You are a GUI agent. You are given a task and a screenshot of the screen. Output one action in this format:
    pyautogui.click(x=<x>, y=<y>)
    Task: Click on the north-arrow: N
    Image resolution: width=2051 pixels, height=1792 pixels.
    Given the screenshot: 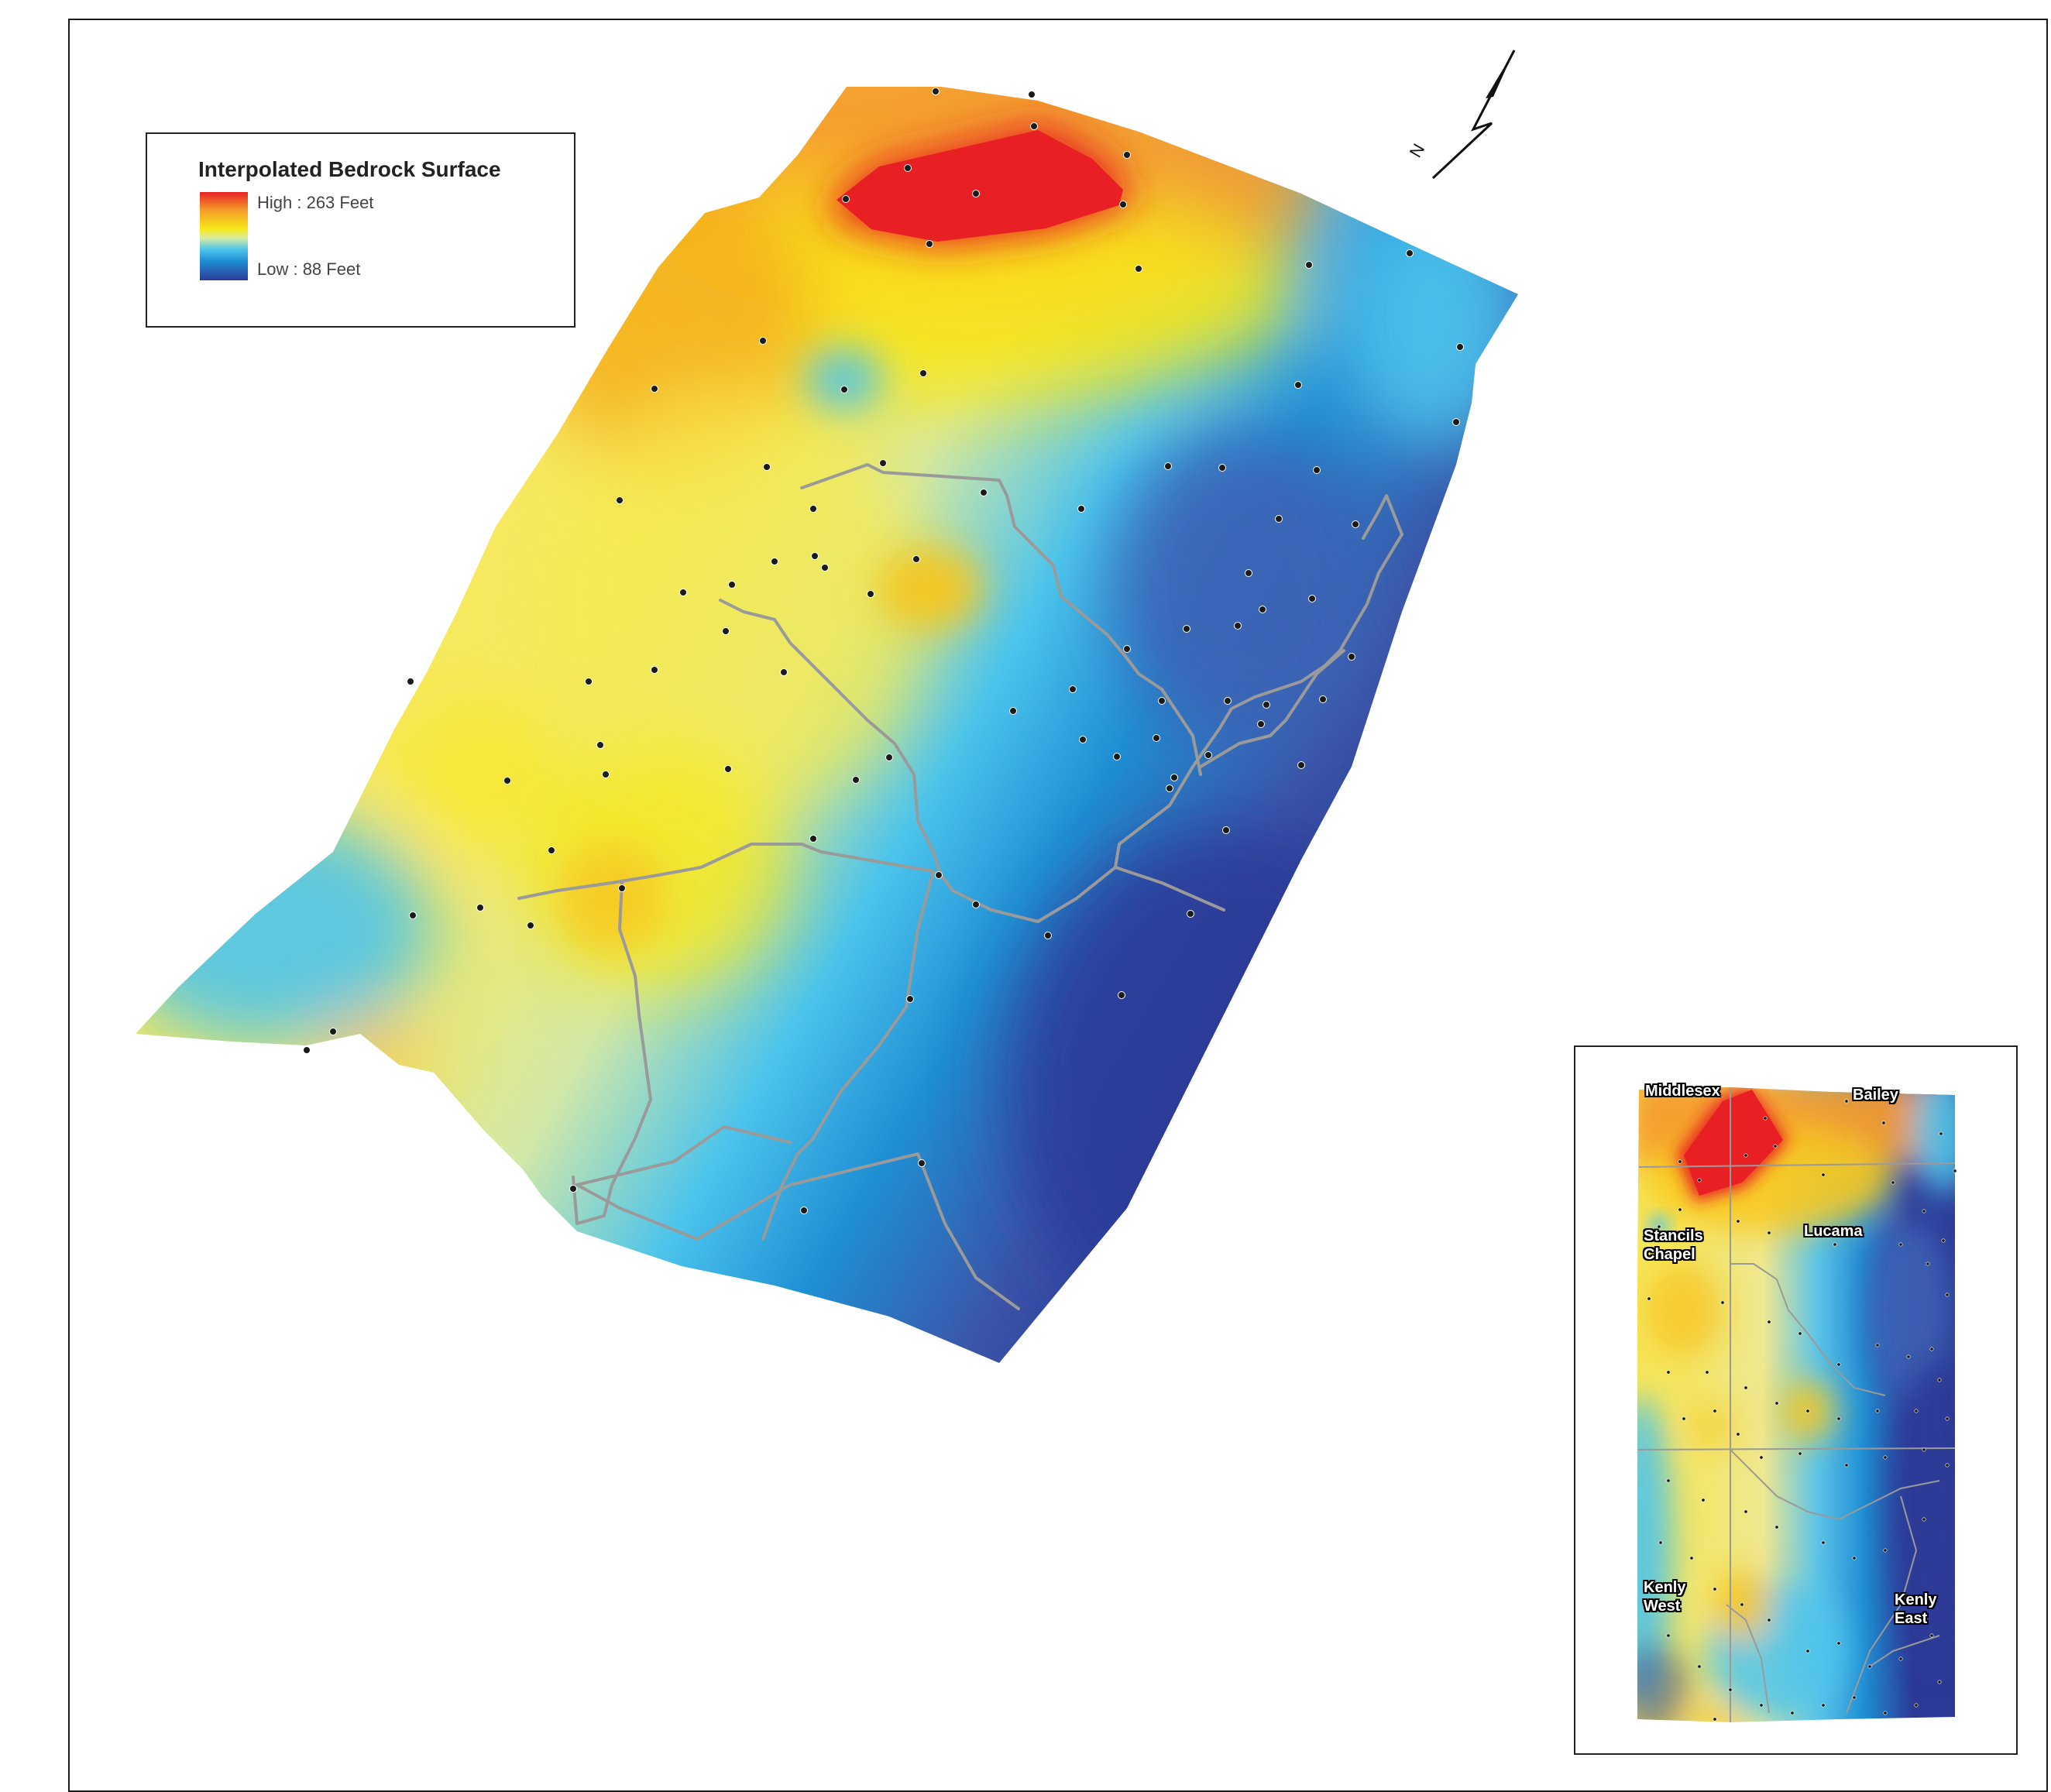 What is the action you would take?
    pyautogui.click(x=1464, y=116)
    